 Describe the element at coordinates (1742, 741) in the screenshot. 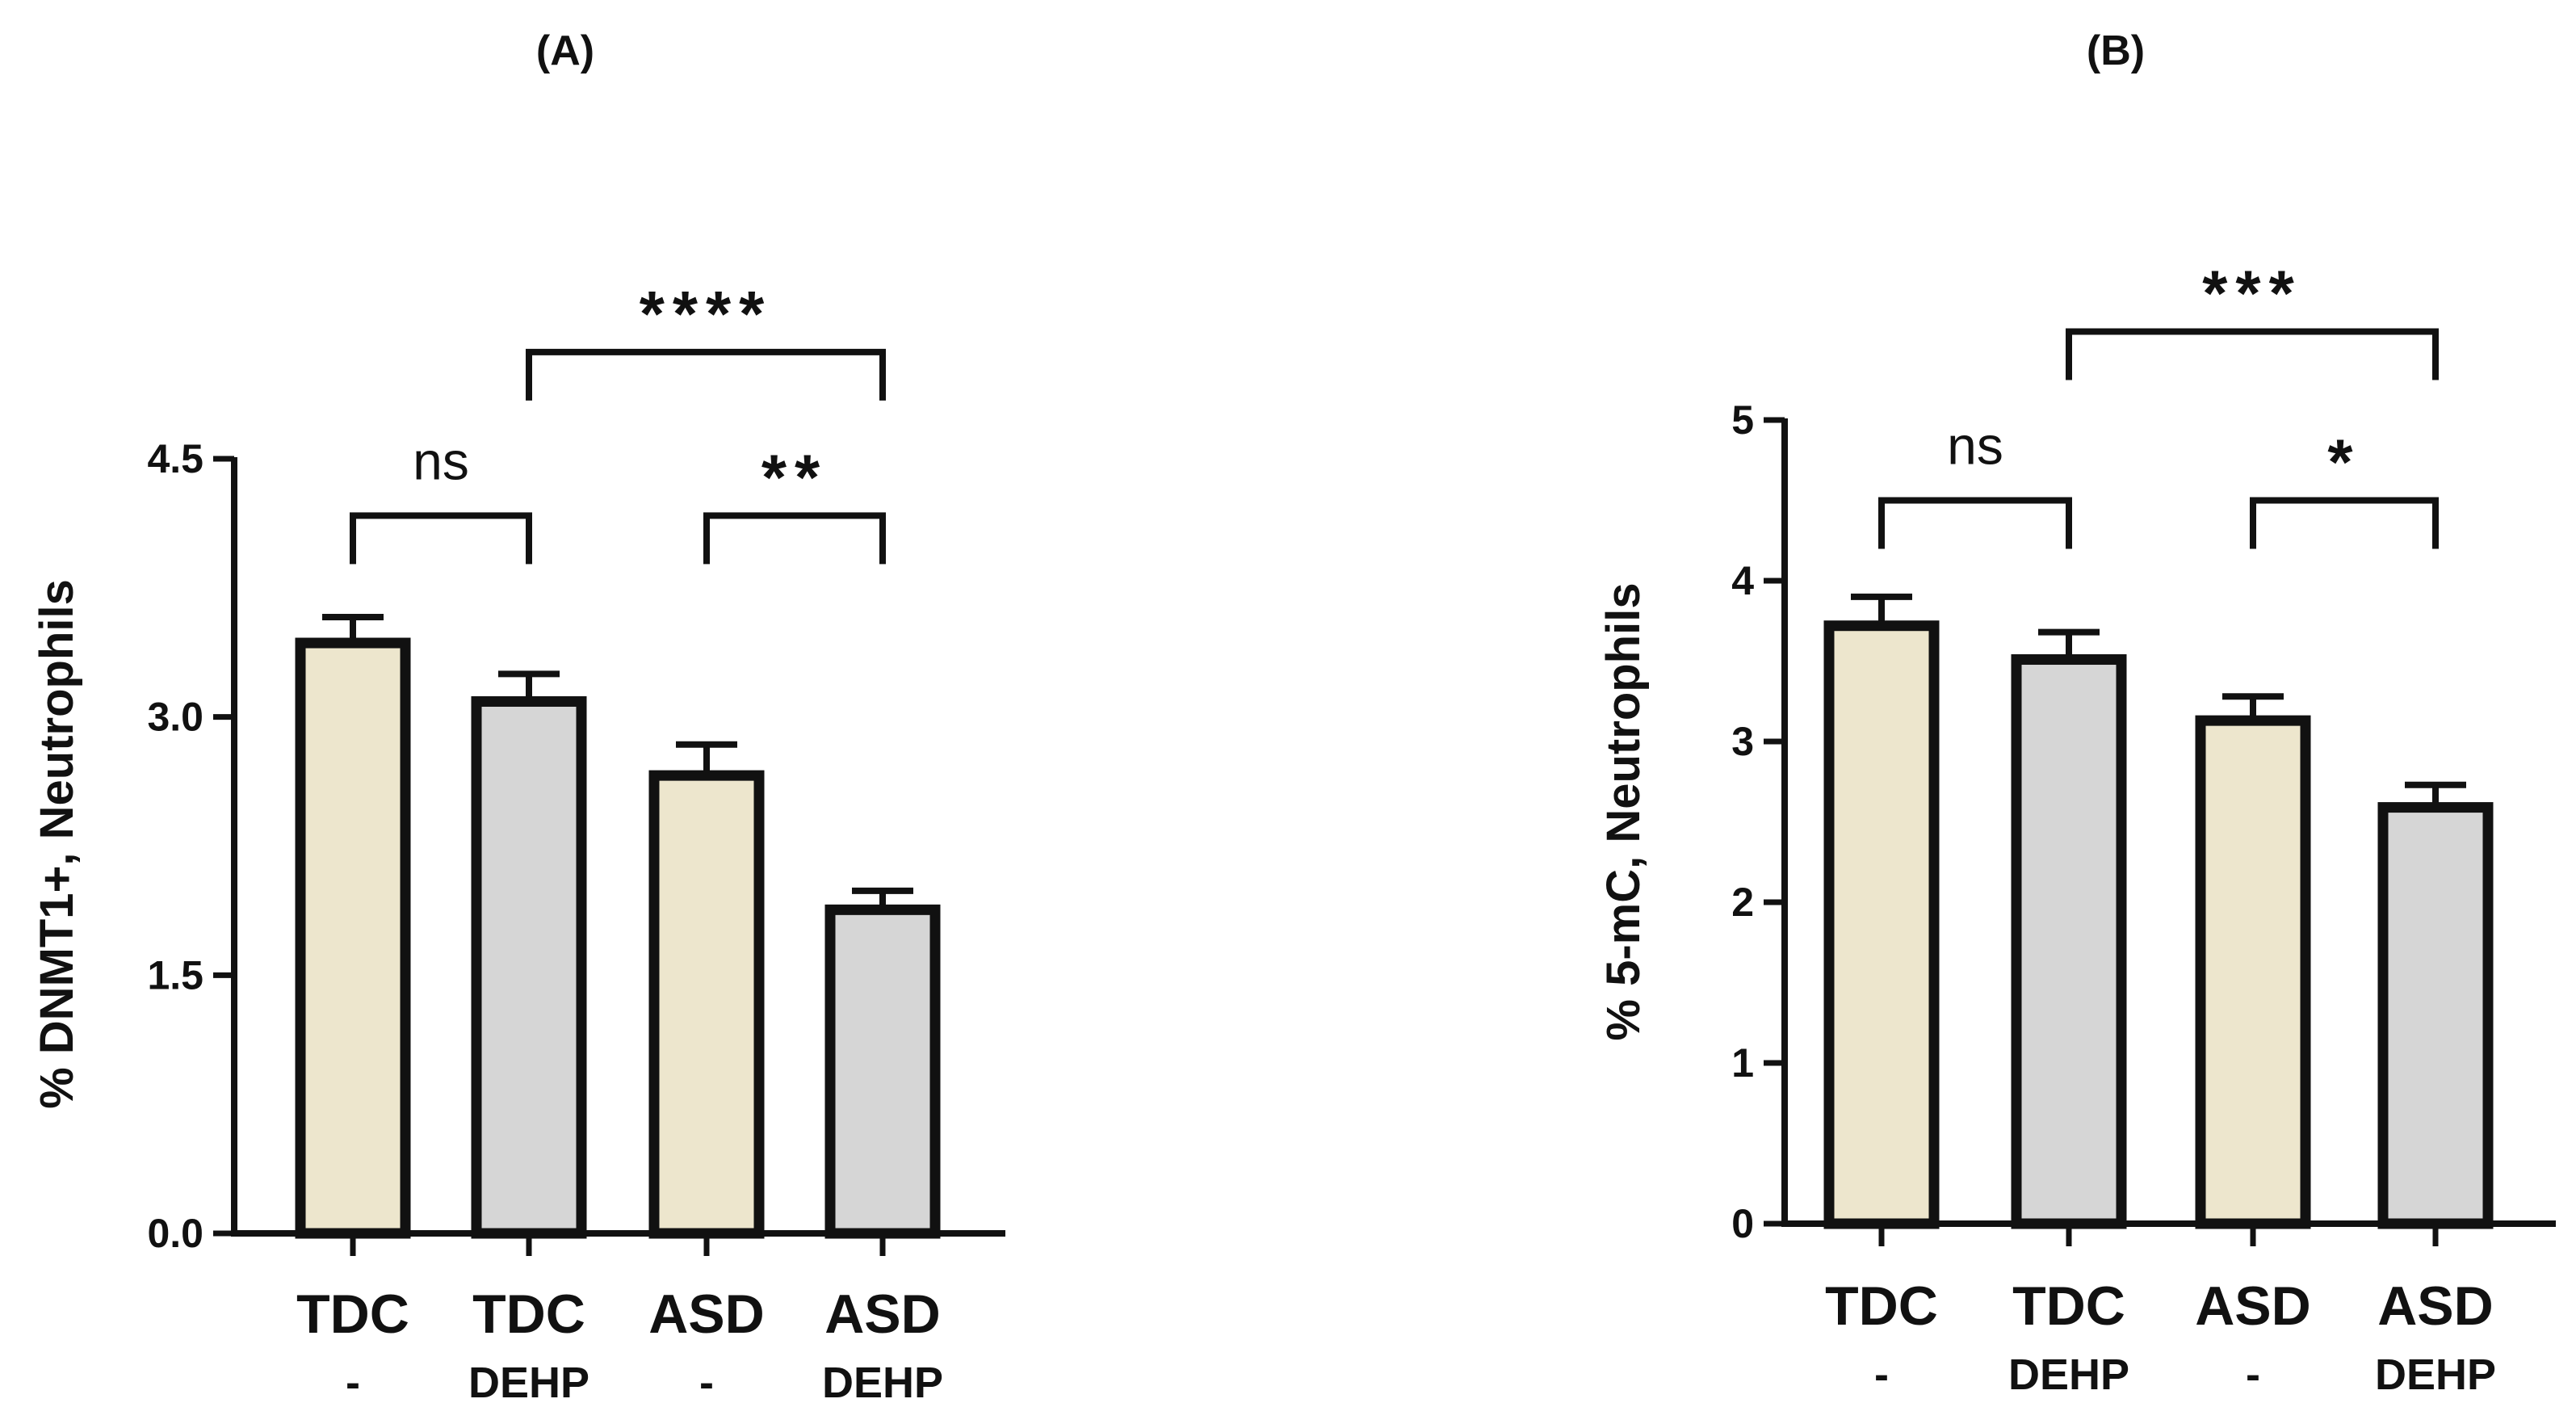

I see `panel-b-y-tick-label: 3` at that location.